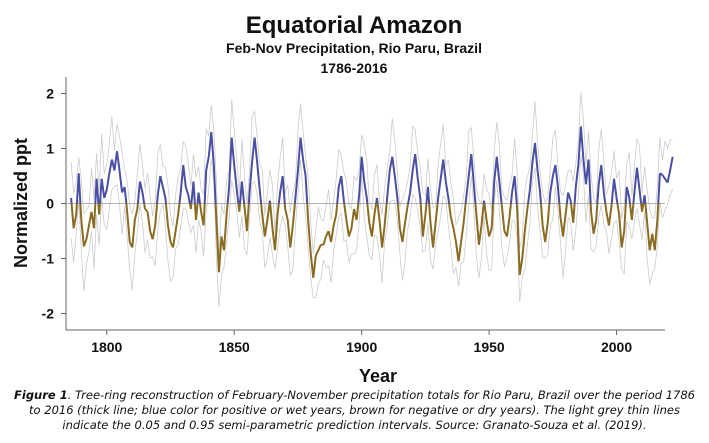  I want to click on y-tick-label: 2, so click(50, 94).